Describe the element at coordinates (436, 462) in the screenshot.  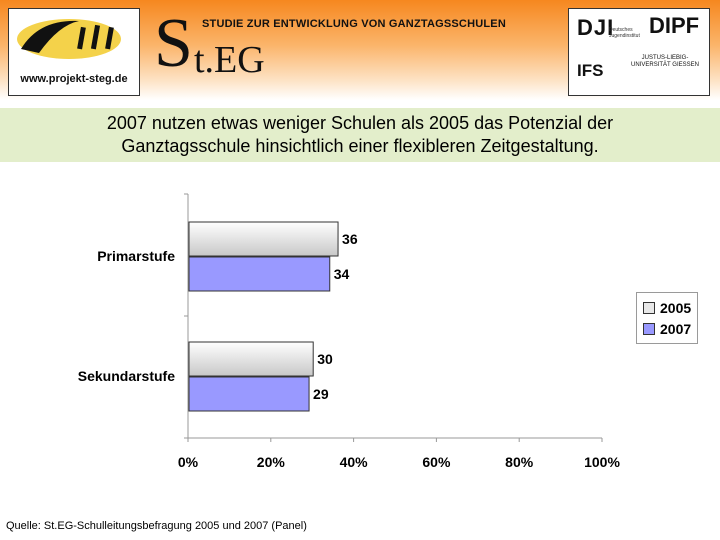
I see `x-tick-label: 60%` at that location.